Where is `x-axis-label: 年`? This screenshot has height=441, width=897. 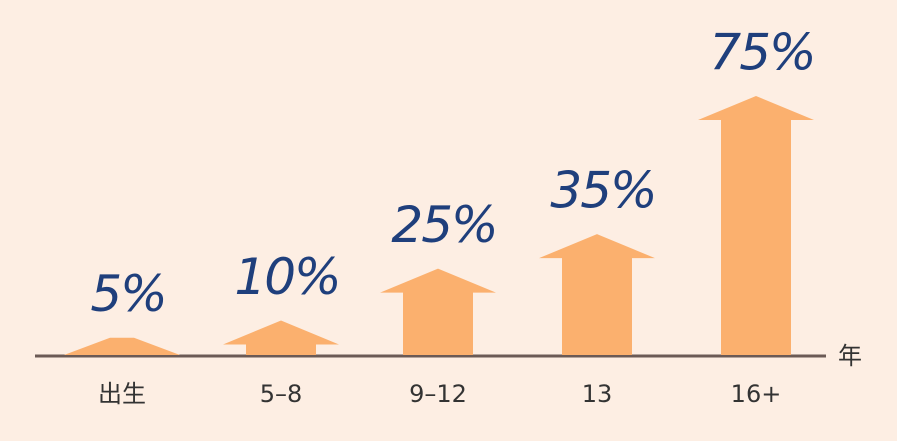 x-axis-label: 年 is located at coordinates (850, 356).